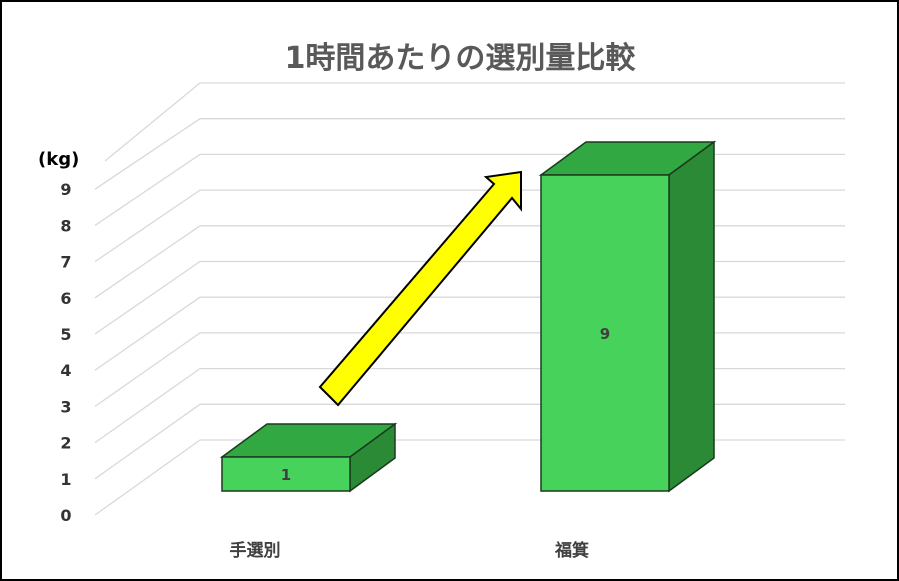  What do you see at coordinates (65, 189) in the screenshot?
I see `y-tick-label: 9` at bounding box center [65, 189].